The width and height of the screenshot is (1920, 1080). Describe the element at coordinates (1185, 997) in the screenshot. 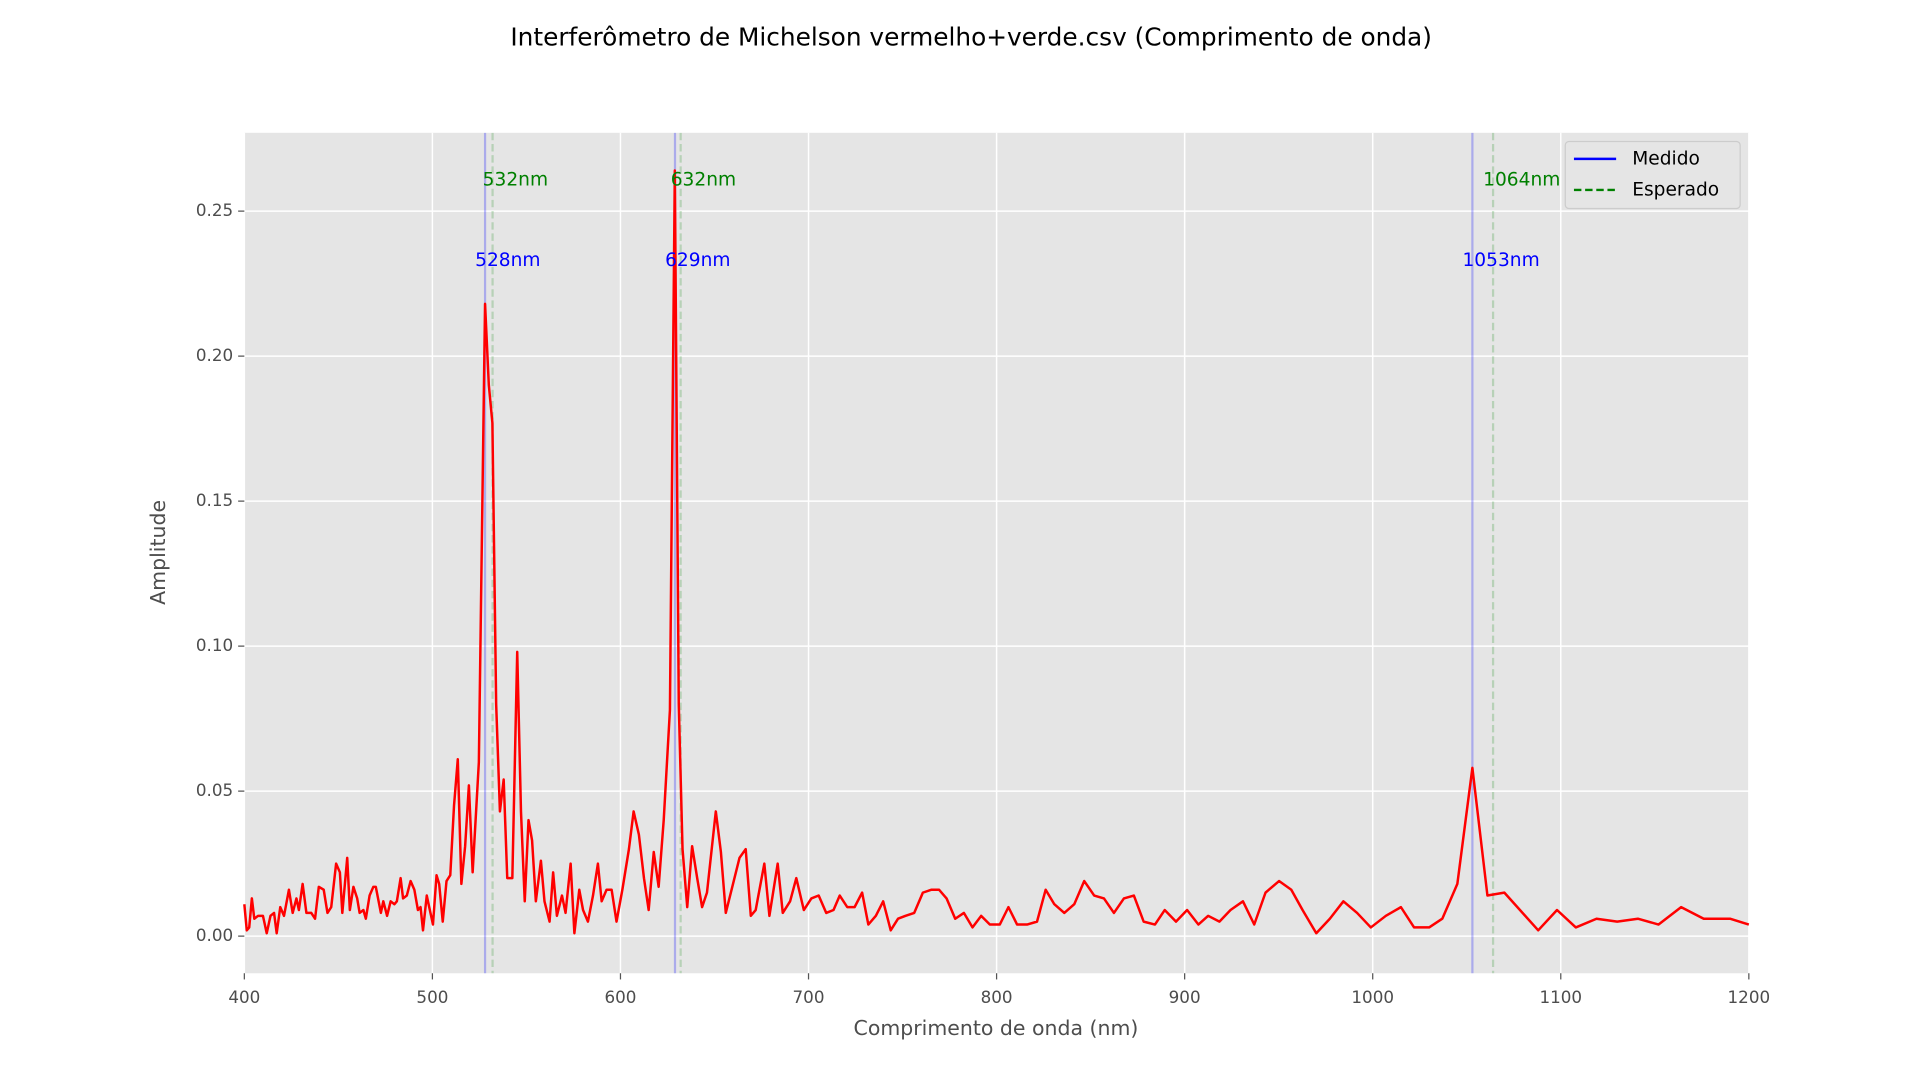

I see `x-tick-label: 900` at that location.